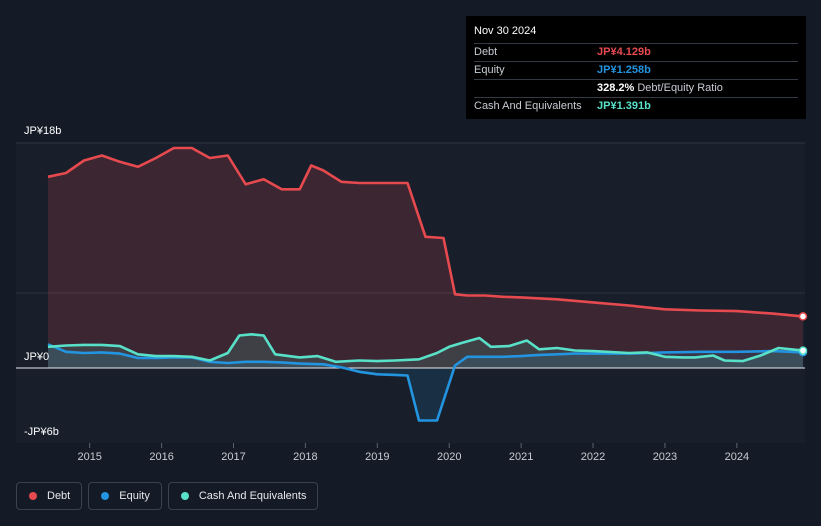 The width and height of the screenshot is (821, 526). Describe the element at coordinates (425, 348) in the screenshot. I see `cash-and-equivalents-line` at that location.